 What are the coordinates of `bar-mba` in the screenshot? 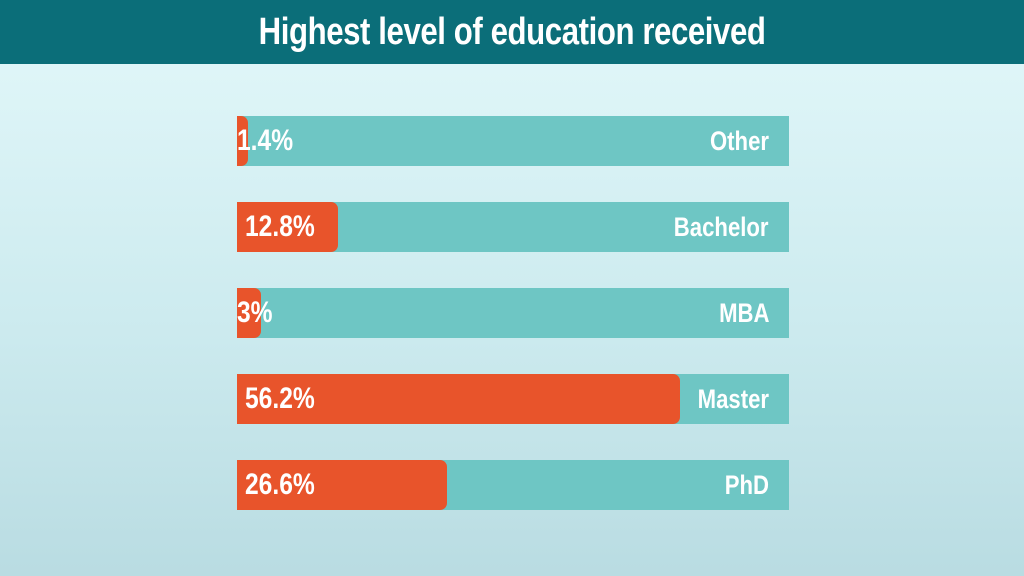 It's located at (249, 313).